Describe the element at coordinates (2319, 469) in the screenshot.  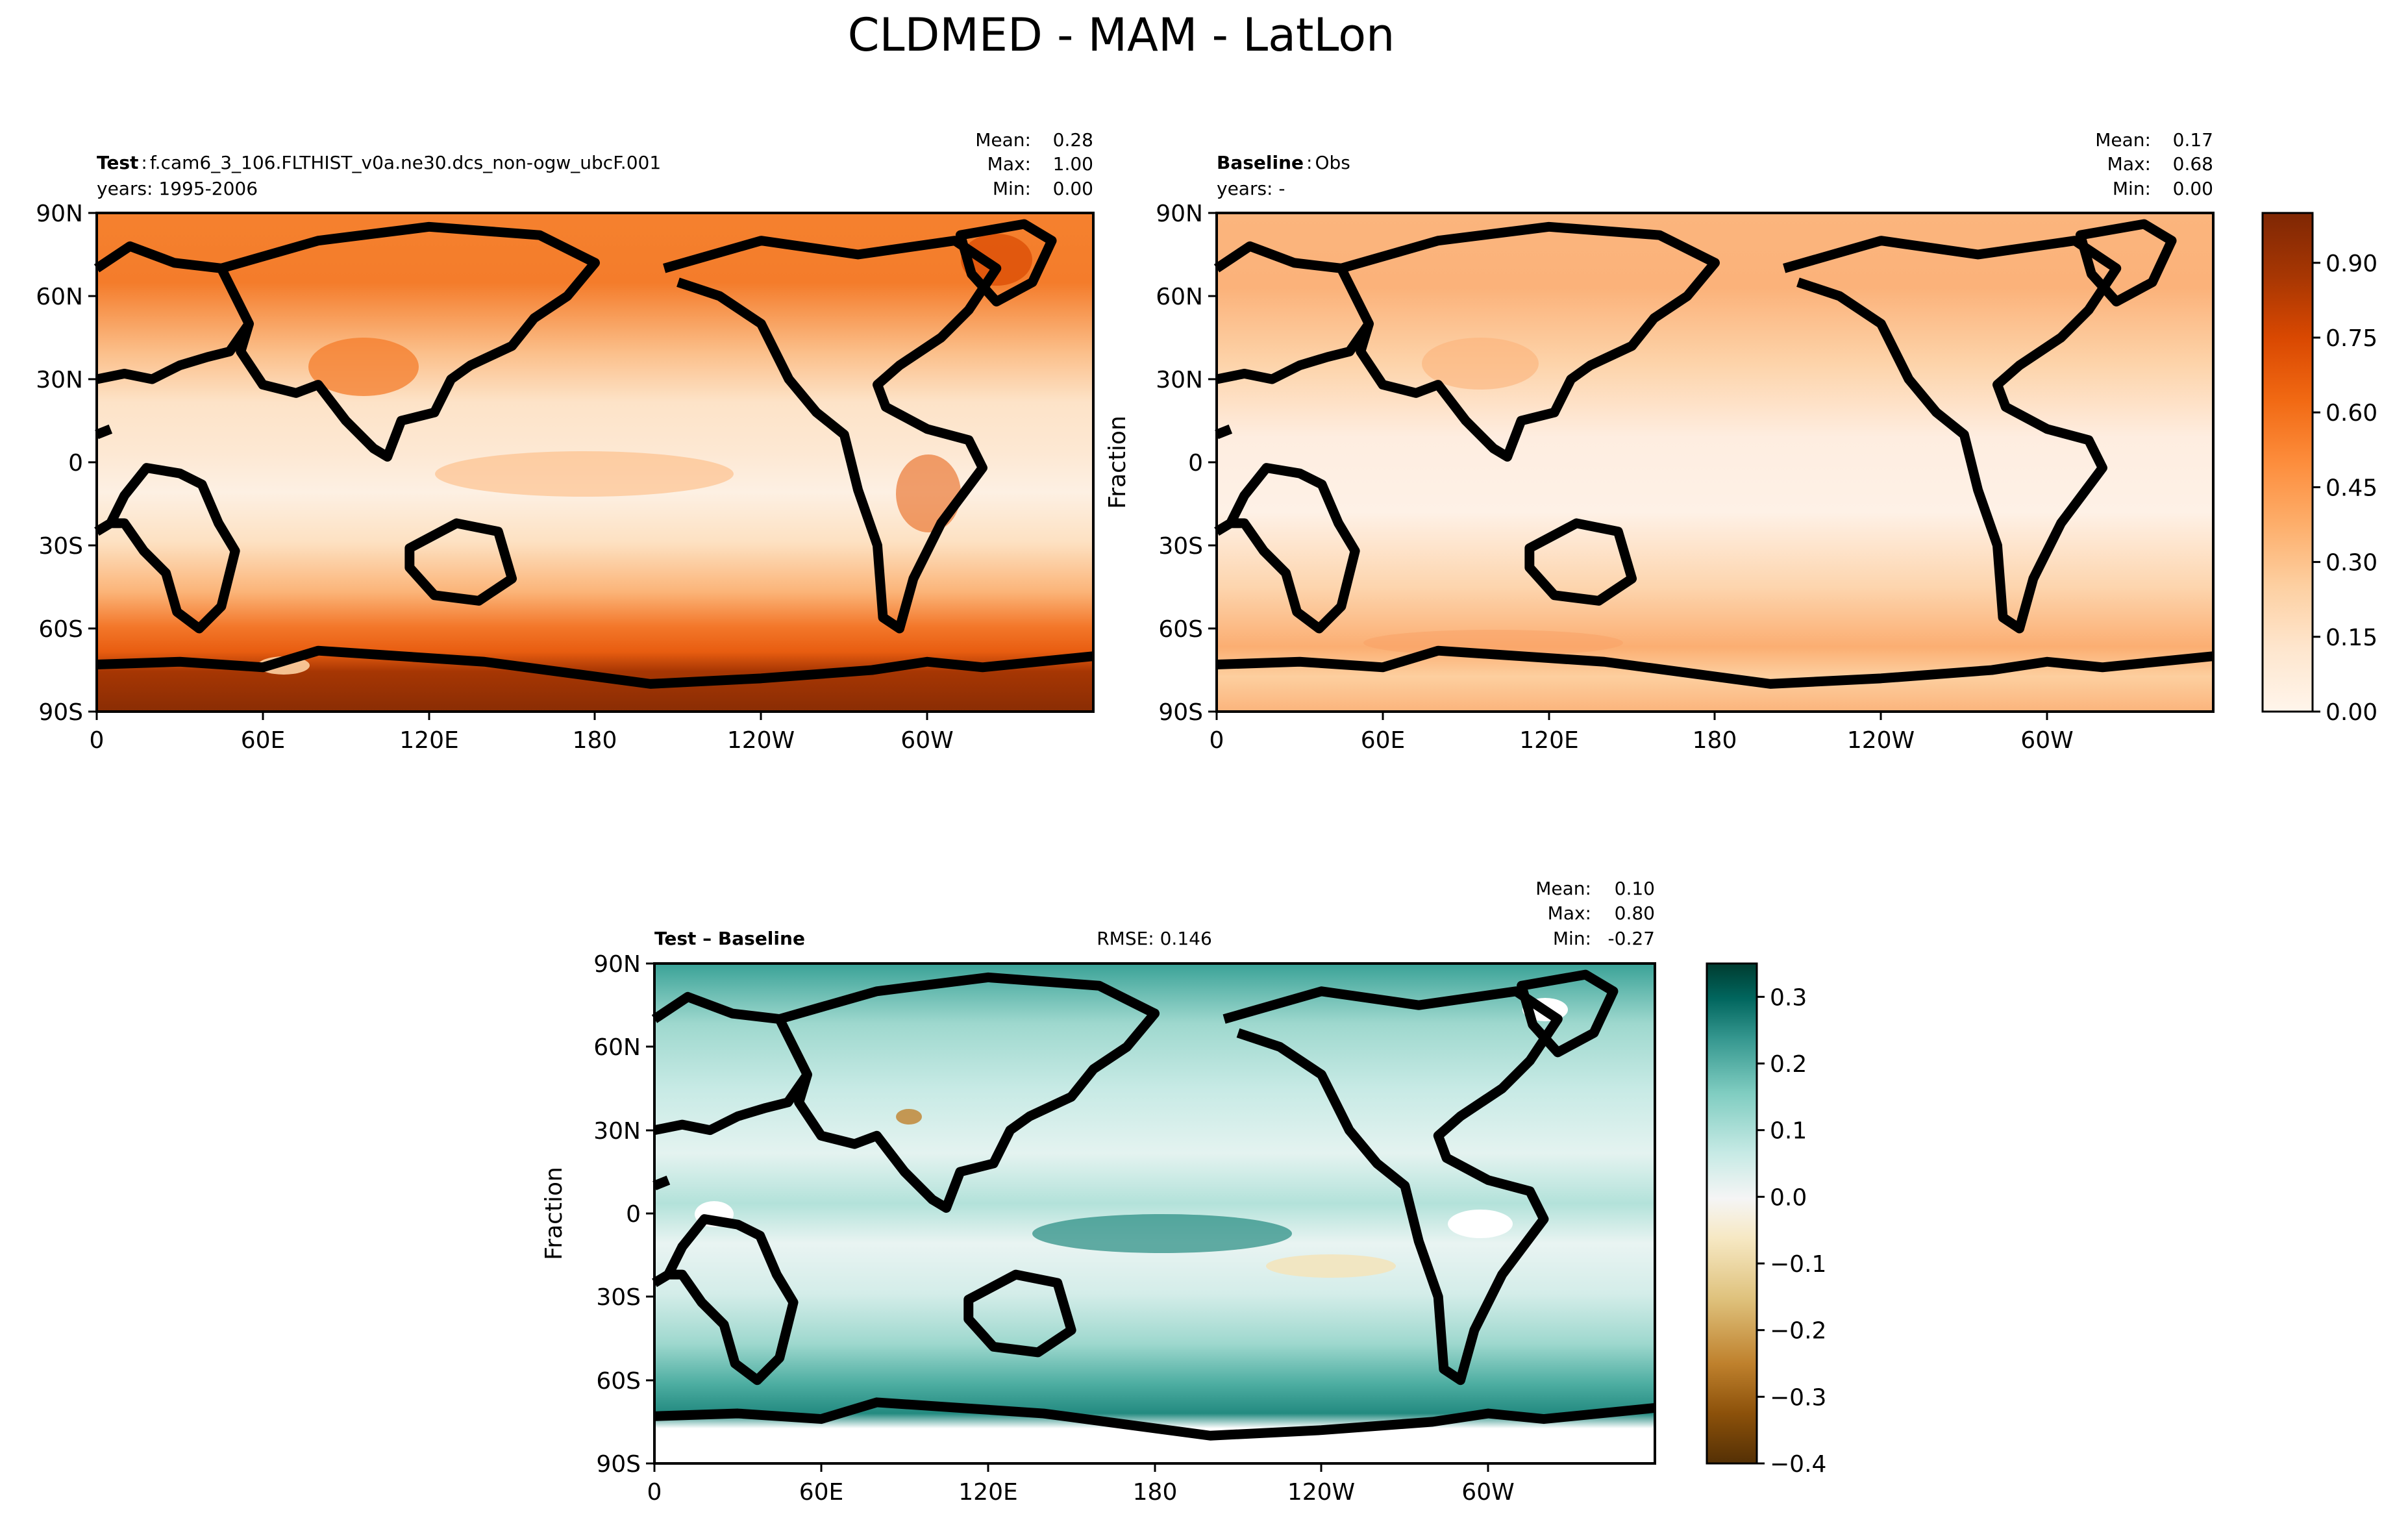
I see `oranges-colorbar: 0.00 0.15 0.30 0.45 0.60 0.75 0.90` at that location.